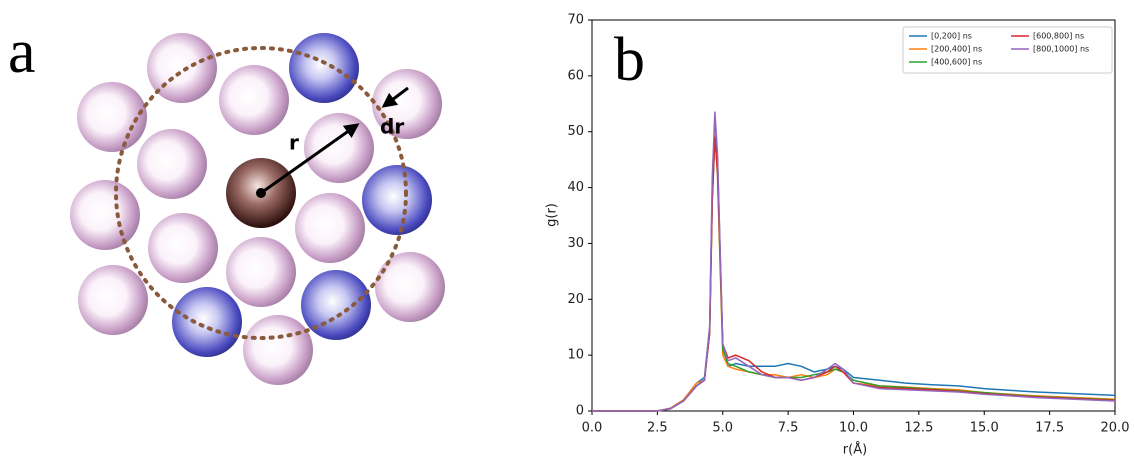 The height and width of the screenshot is (459, 1134). Describe the element at coordinates (1115, 428) in the screenshot. I see `x-tick-label: 20.0` at that location.